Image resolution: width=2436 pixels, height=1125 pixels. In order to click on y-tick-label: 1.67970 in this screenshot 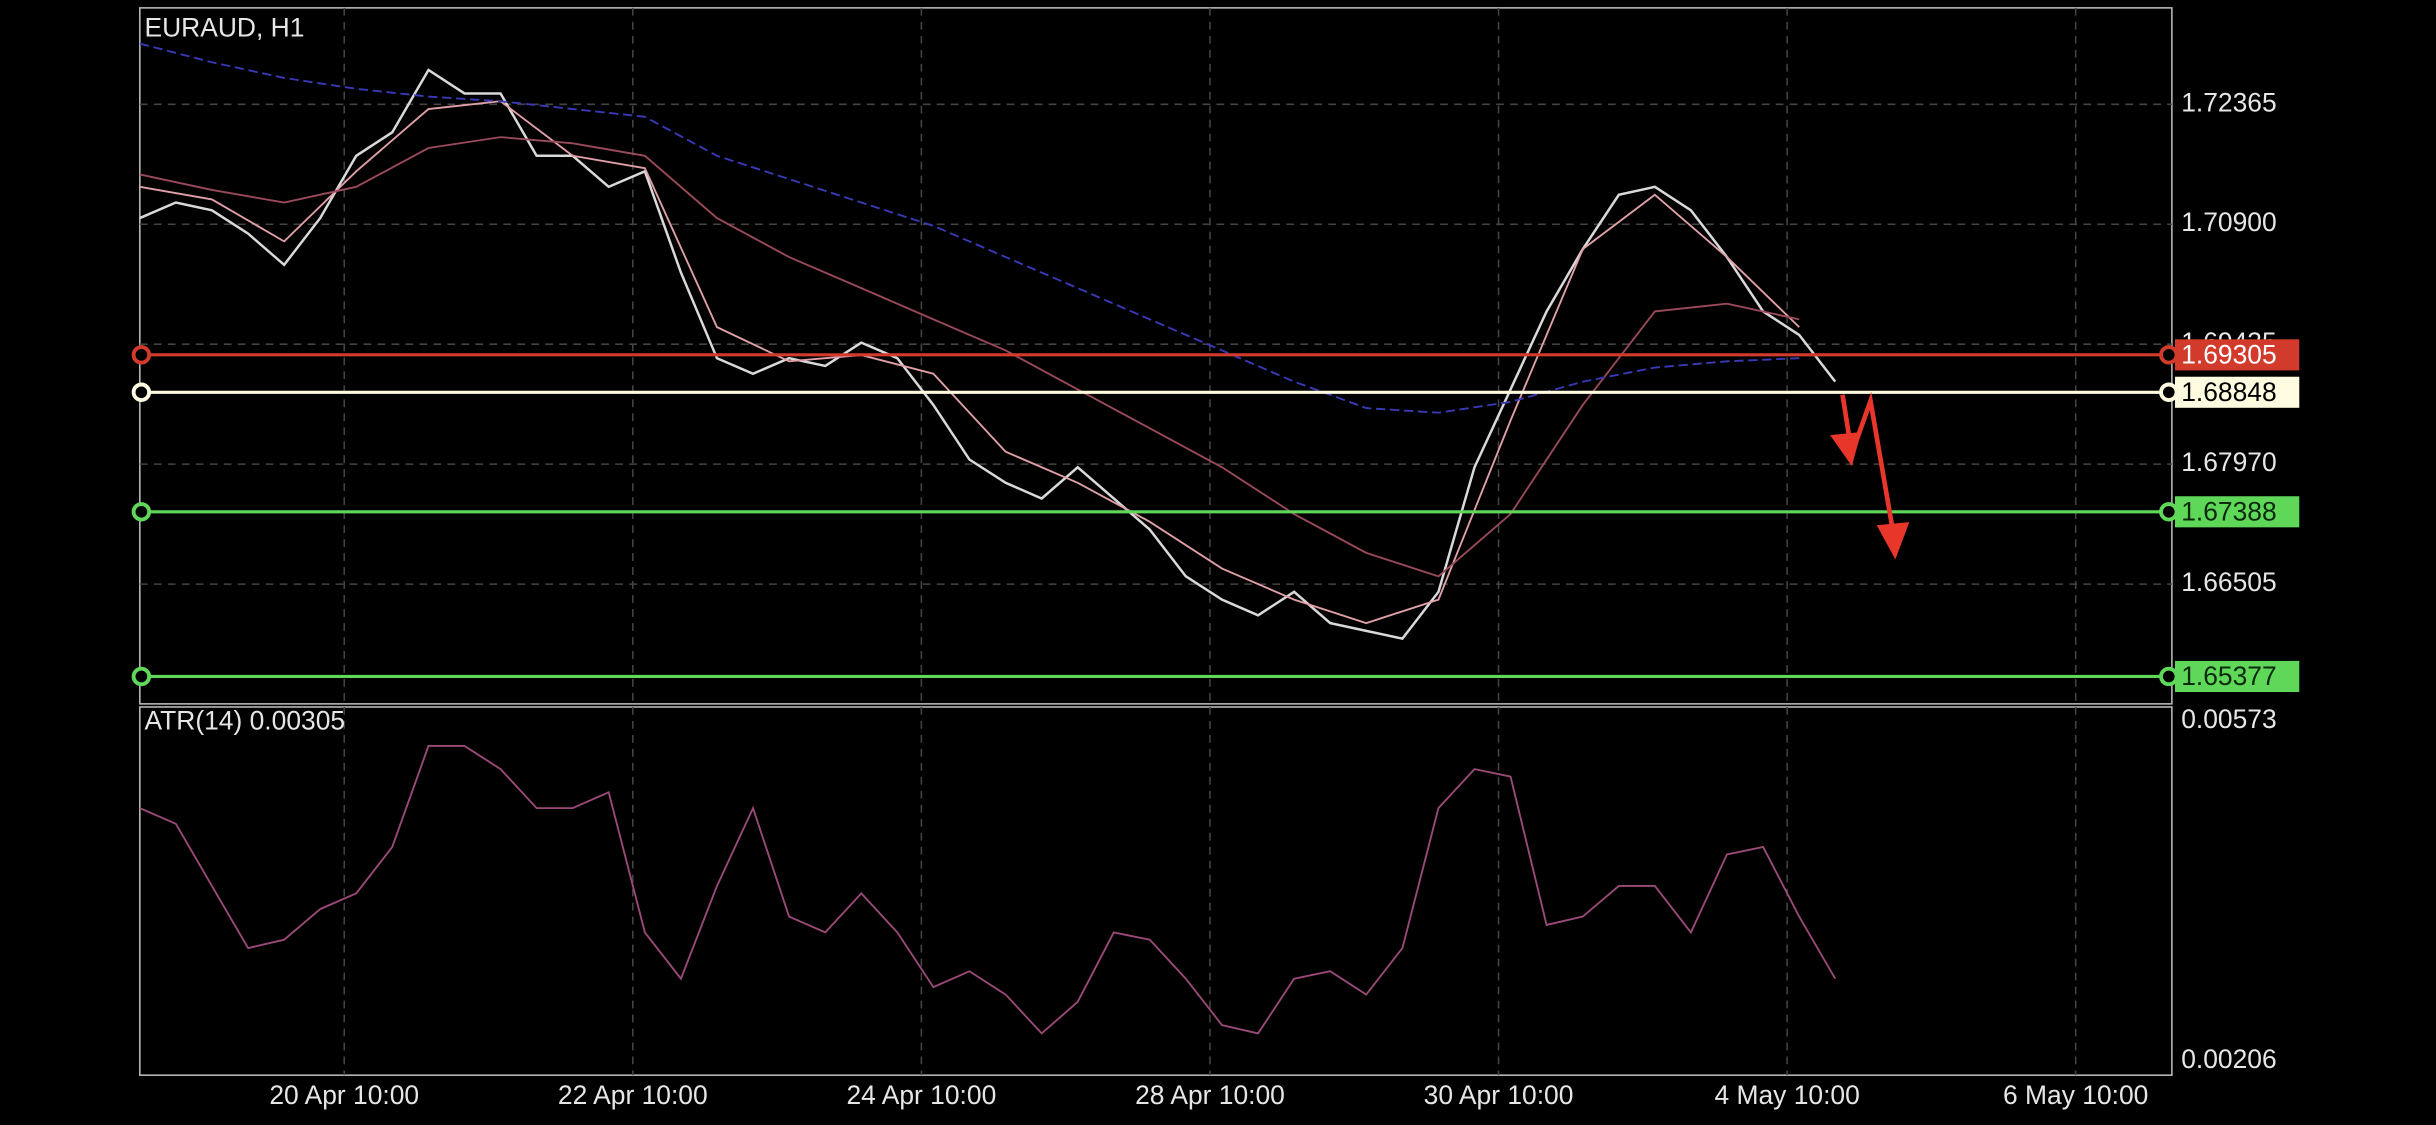, I will do `click(2228, 462)`.